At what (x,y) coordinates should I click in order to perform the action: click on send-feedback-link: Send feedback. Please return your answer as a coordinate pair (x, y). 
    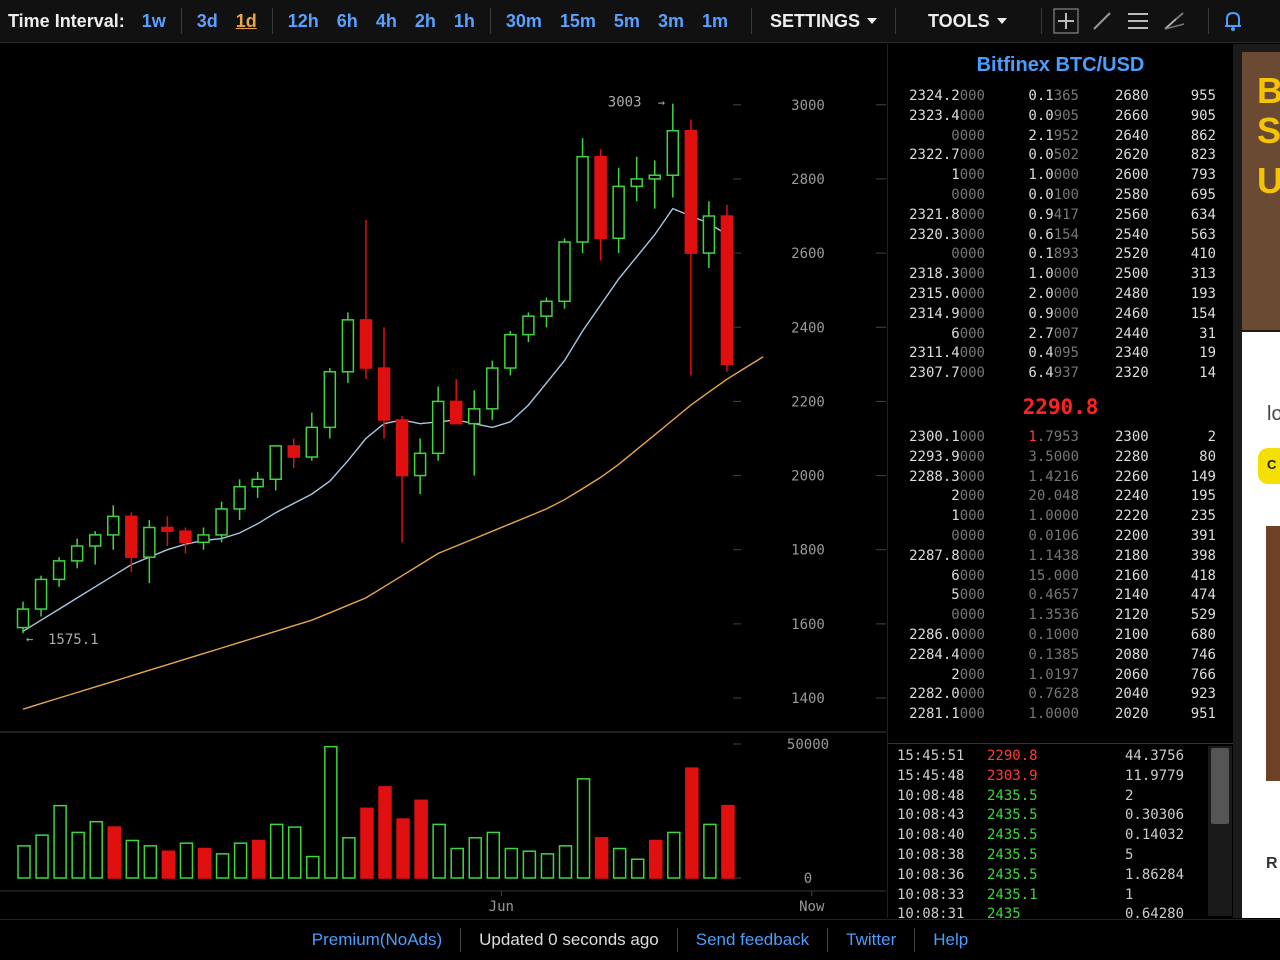
    Looking at the image, I should click on (752, 939).